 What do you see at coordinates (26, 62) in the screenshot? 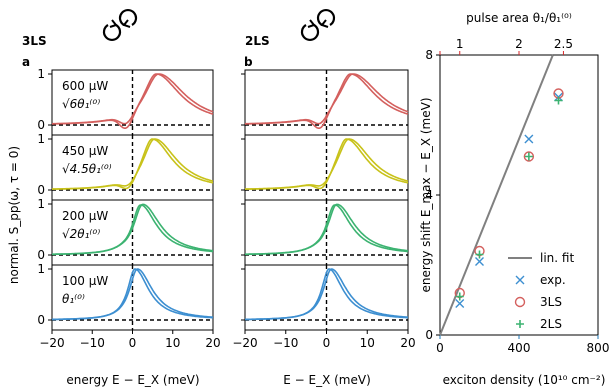
I see `panel-a-letter: a` at bounding box center [26, 62].